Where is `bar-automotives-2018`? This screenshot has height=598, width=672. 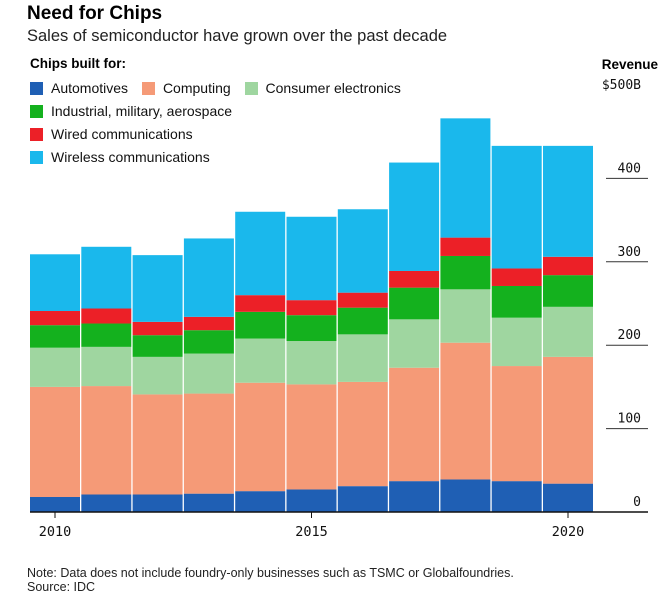 bar-automotives-2018 is located at coordinates (465, 495).